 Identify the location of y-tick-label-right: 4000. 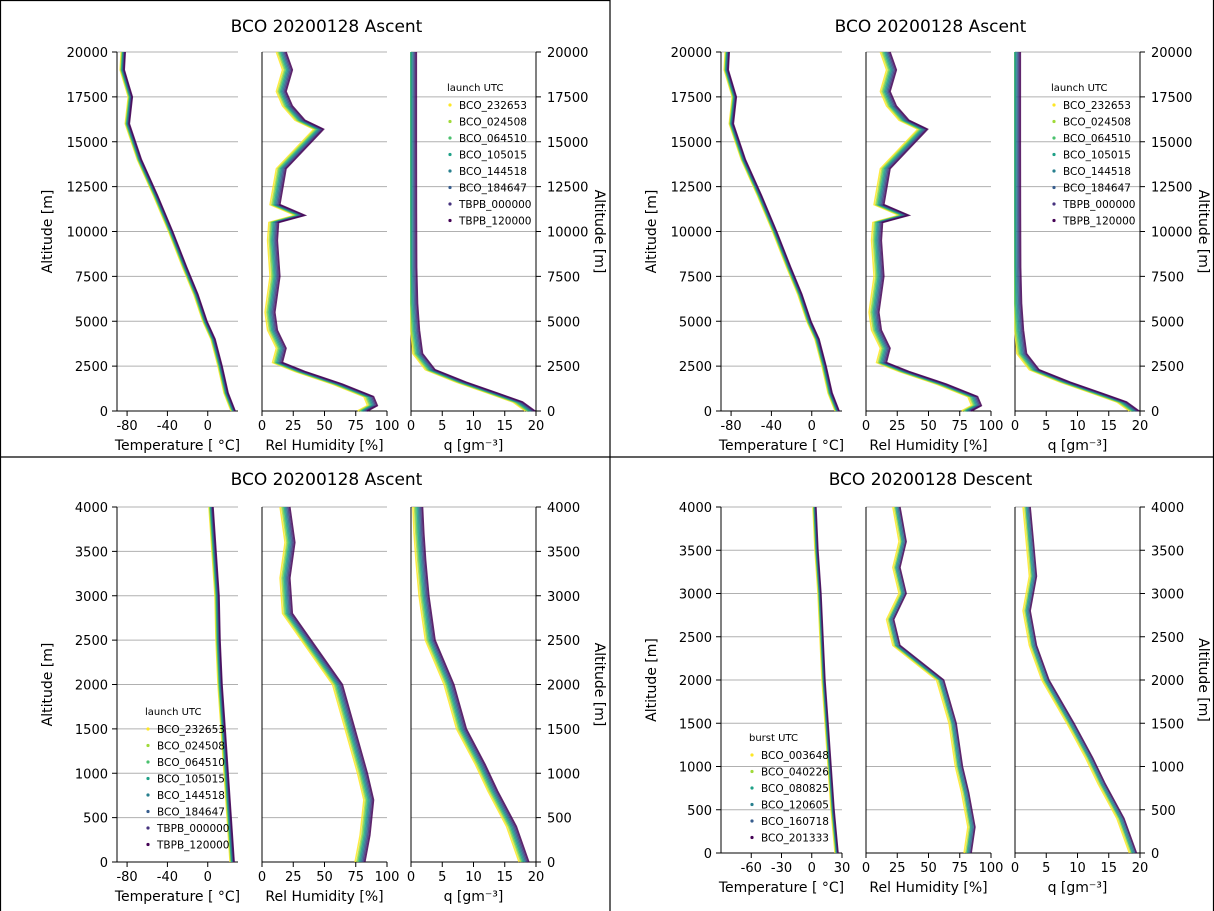
(563, 508).